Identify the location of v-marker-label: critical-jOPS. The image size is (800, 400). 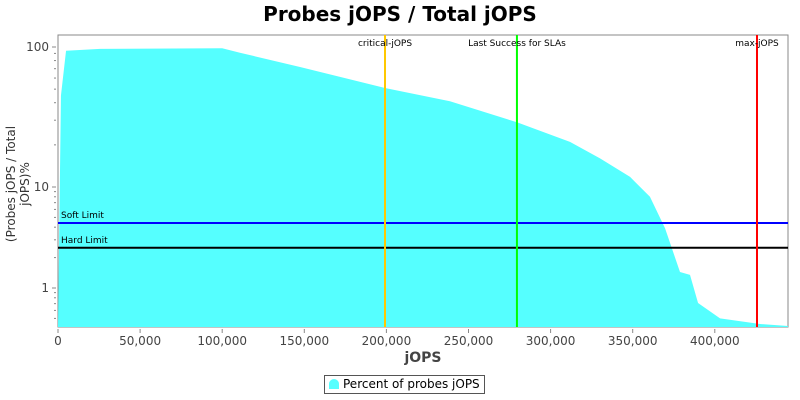
(385, 44).